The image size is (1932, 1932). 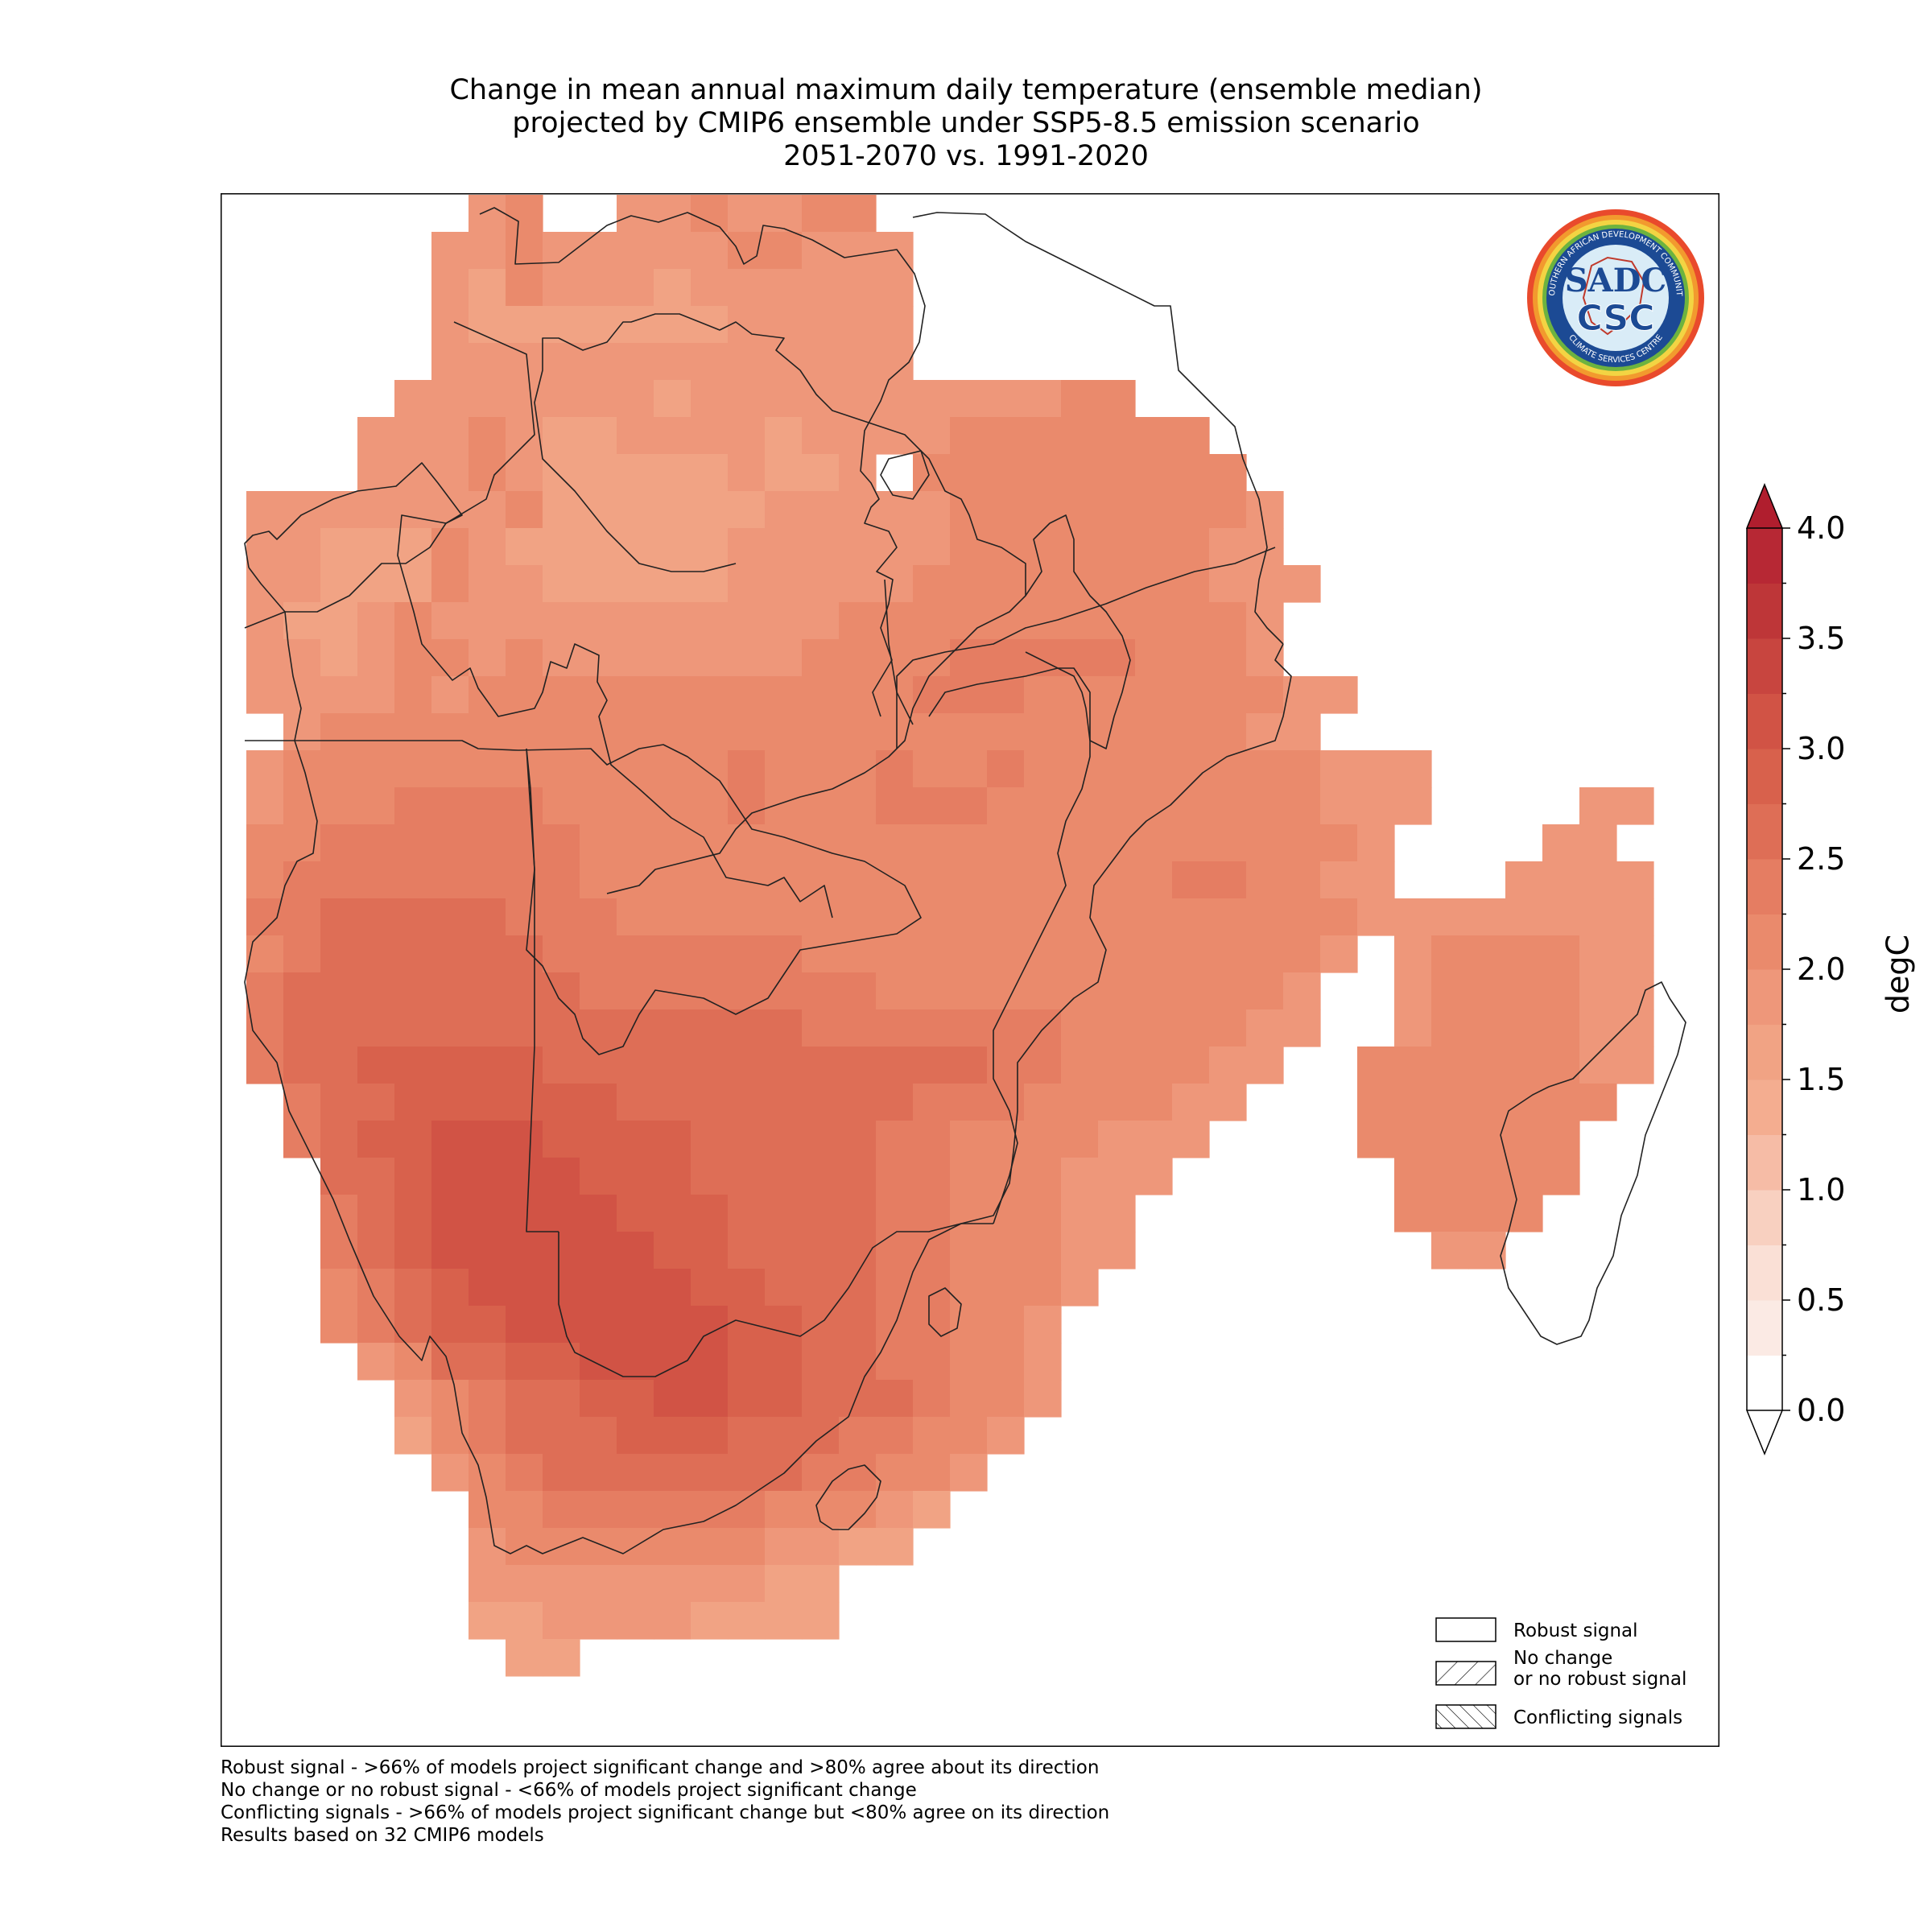 What do you see at coordinates (1898, 974) in the screenshot?
I see `colorbar-label: degC` at bounding box center [1898, 974].